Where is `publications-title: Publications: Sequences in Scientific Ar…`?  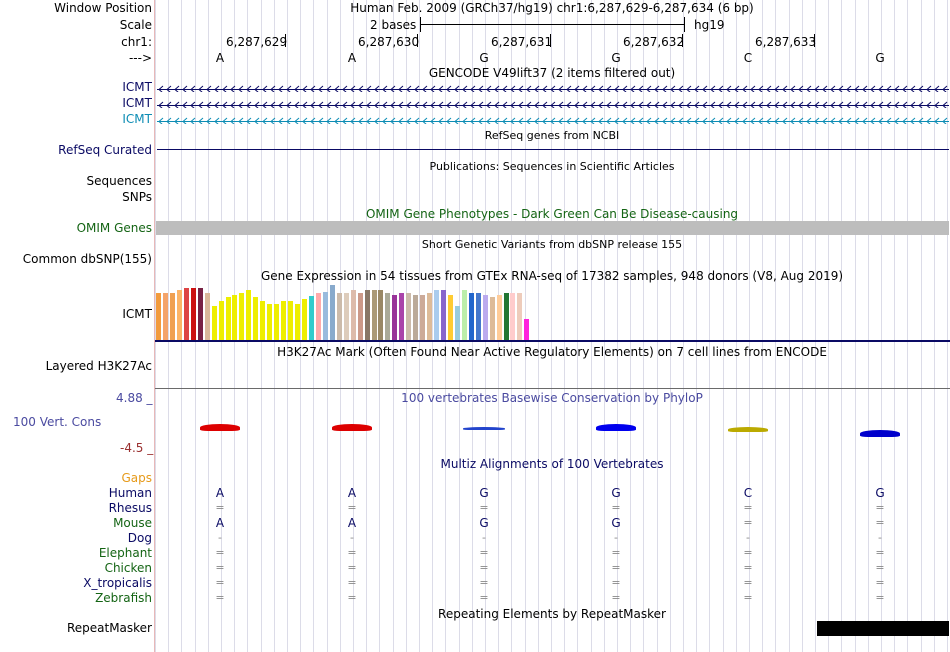 publications-title: Publications: Sequences in Scientific Ar… is located at coordinates (552, 166).